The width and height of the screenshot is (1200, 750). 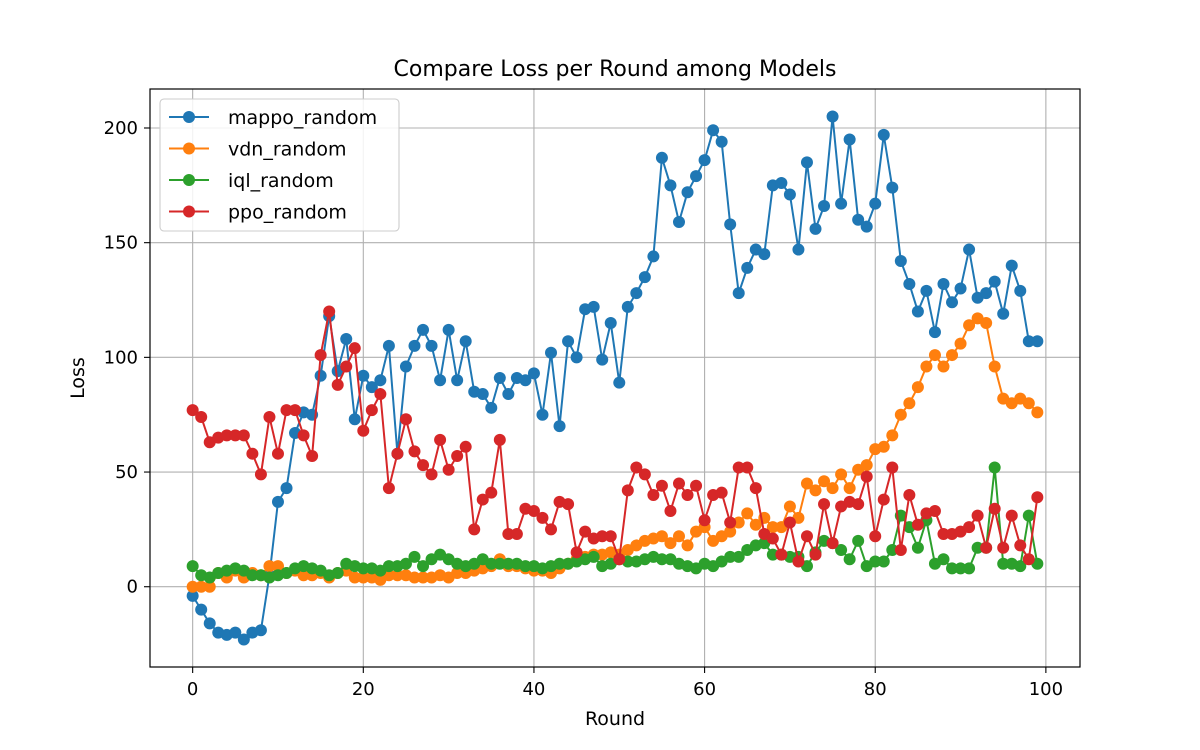 What do you see at coordinates (258, 213) in the screenshot?
I see `legend-item-ppo_random: ppo_random` at bounding box center [258, 213].